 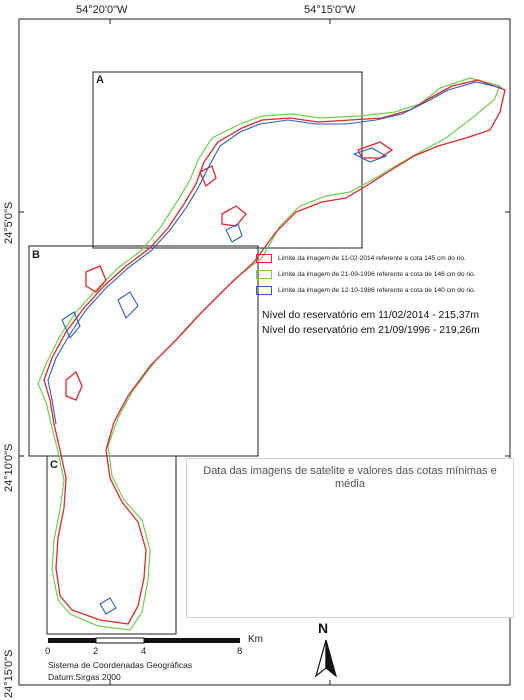 What do you see at coordinates (36, 255) in the screenshot?
I see `inset-label-b: B` at bounding box center [36, 255].